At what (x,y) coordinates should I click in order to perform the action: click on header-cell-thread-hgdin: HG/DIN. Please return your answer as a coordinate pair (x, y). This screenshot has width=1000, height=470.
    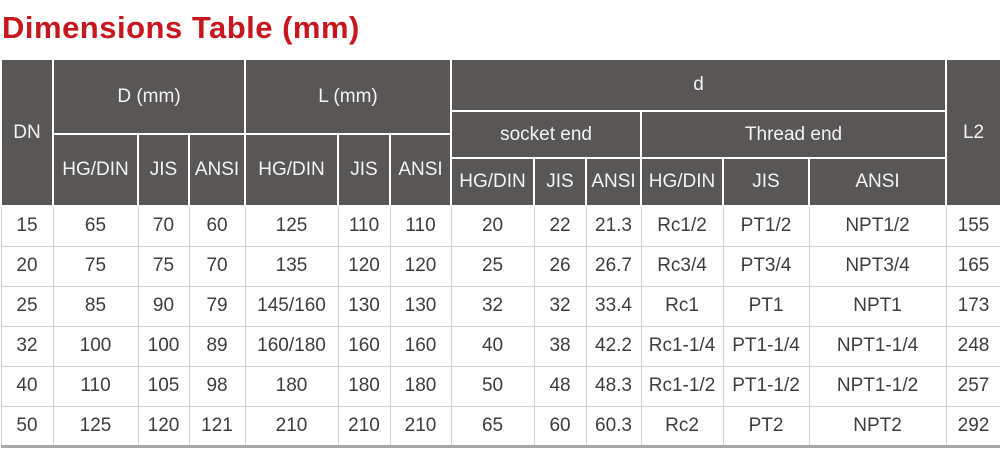
    Looking at the image, I should click on (682, 182).